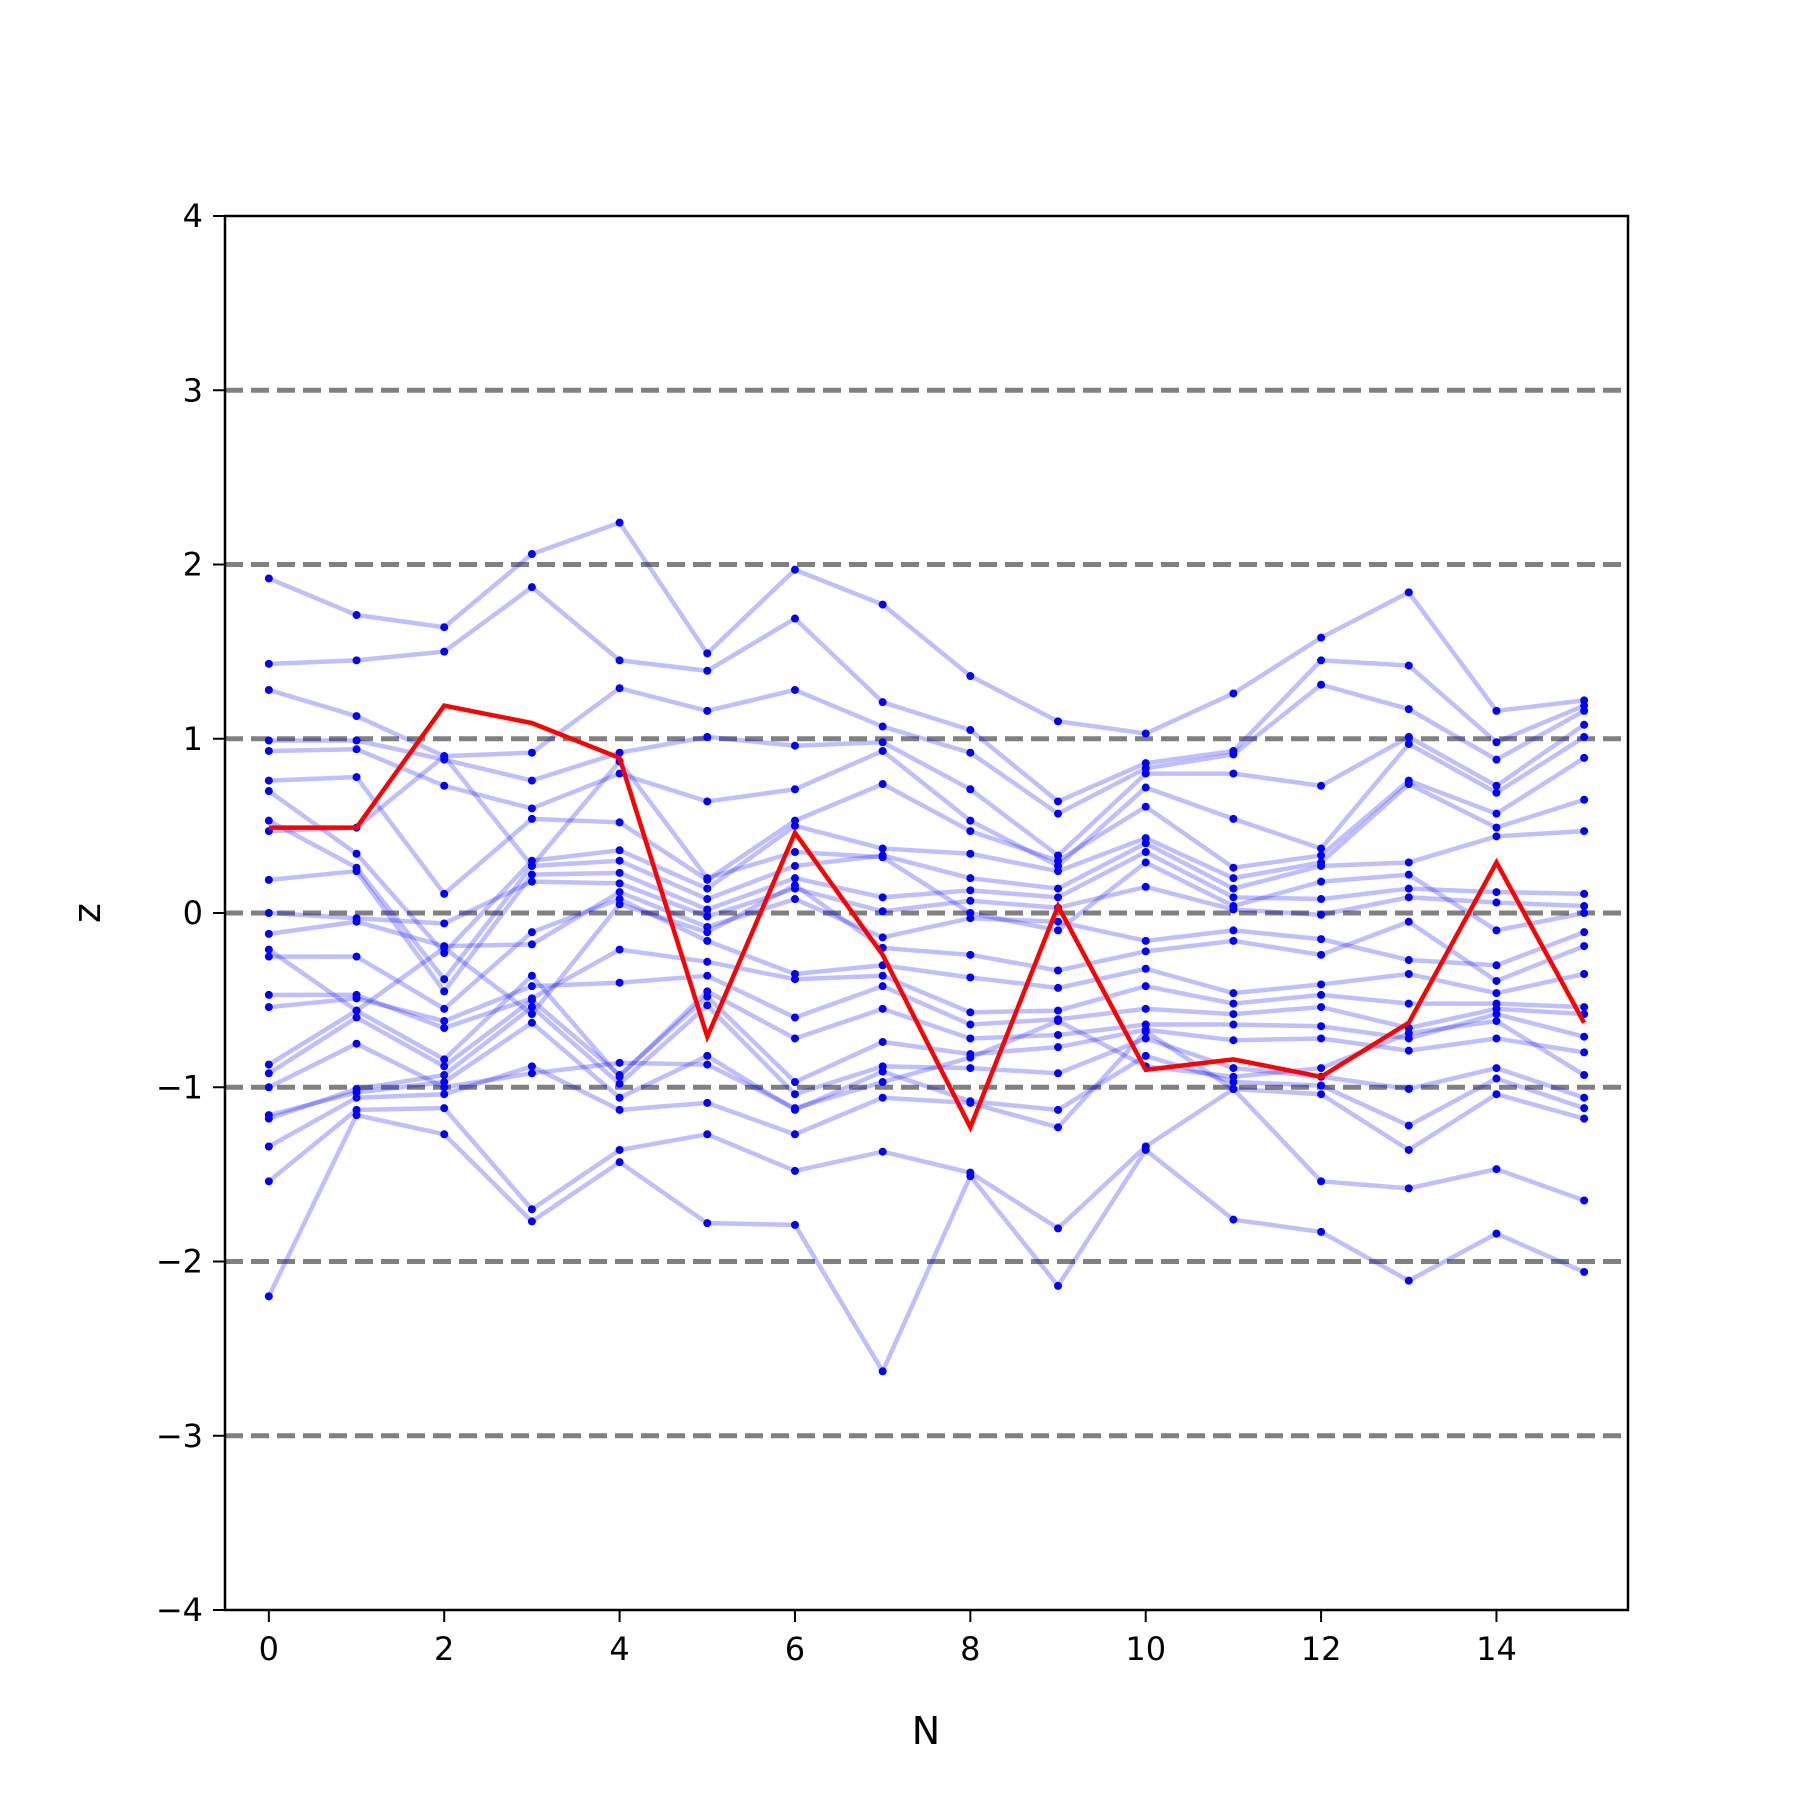 The image size is (1800, 1800). What do you see at coordinates (619, 1649) in the screenshot?
I see `x-tick-label: 4` at bounding box center [619, 1649].